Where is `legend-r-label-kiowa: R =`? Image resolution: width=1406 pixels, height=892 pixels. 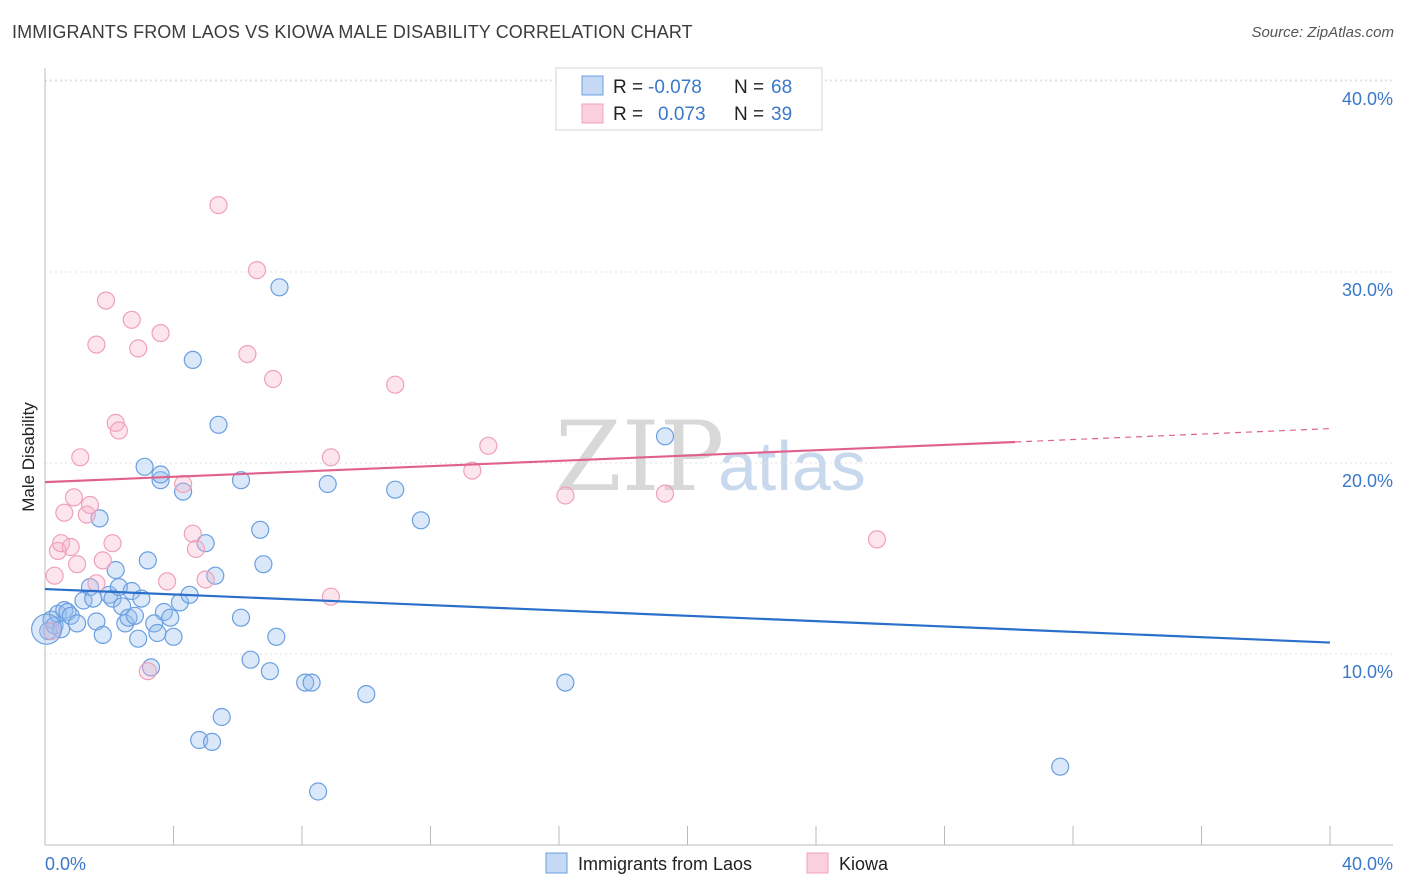 legend-r-label-kiowa: R = is located at coordinates (628, 114).